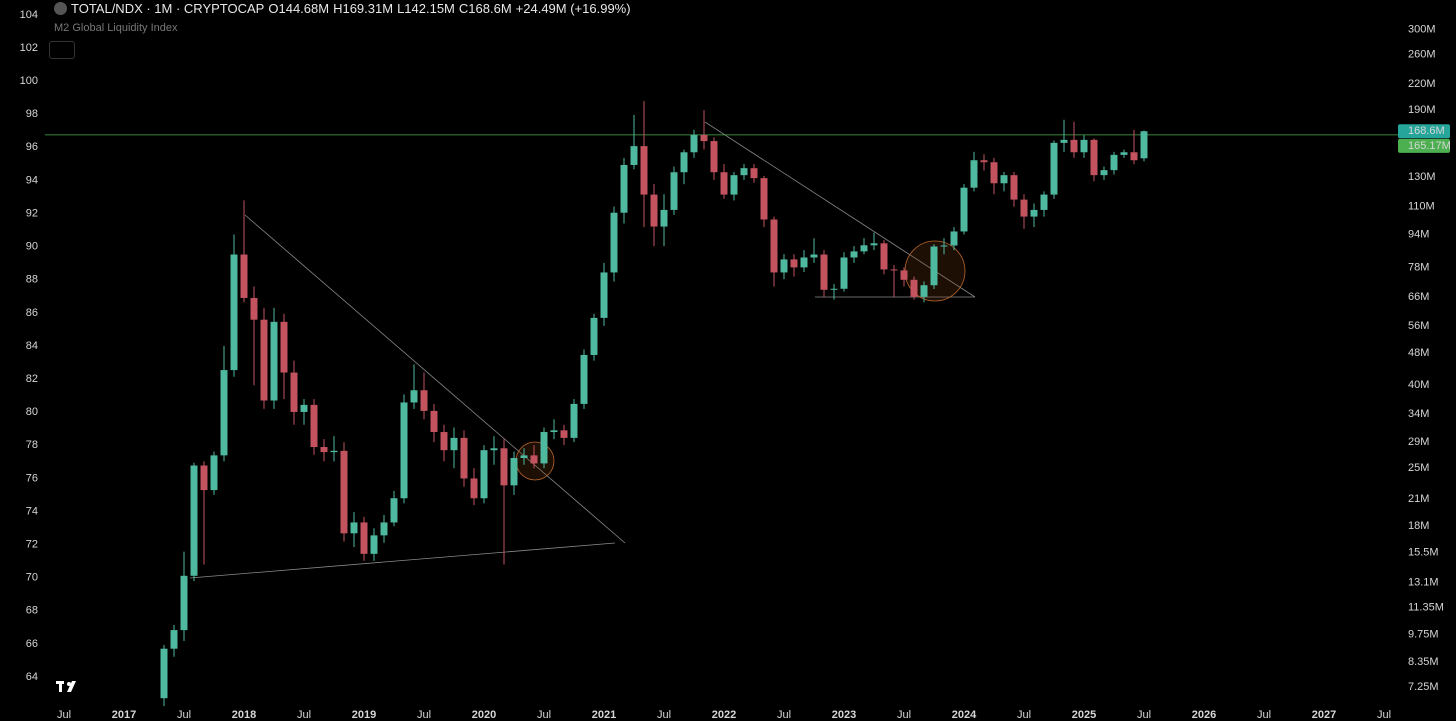  I want to click on y-tick-label: 13.1M, so click(1423, 582).